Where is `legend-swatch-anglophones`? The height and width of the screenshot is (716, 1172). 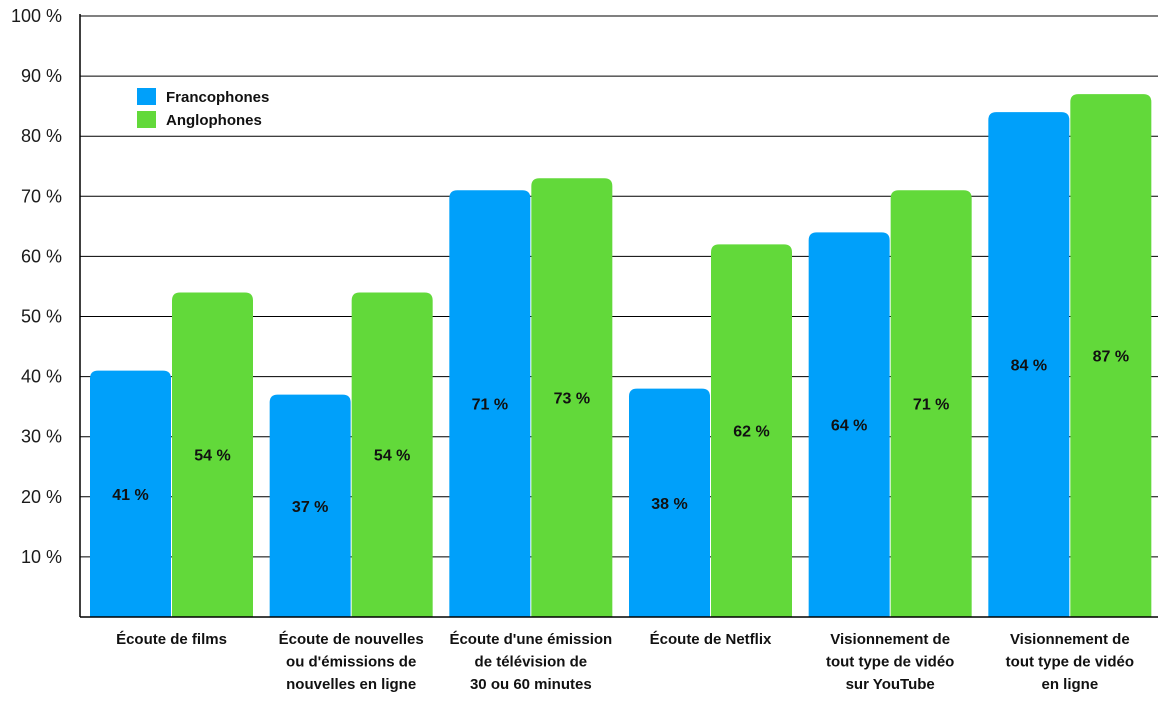 legend-swatch-anglophones is located at coordinates (146, 119).